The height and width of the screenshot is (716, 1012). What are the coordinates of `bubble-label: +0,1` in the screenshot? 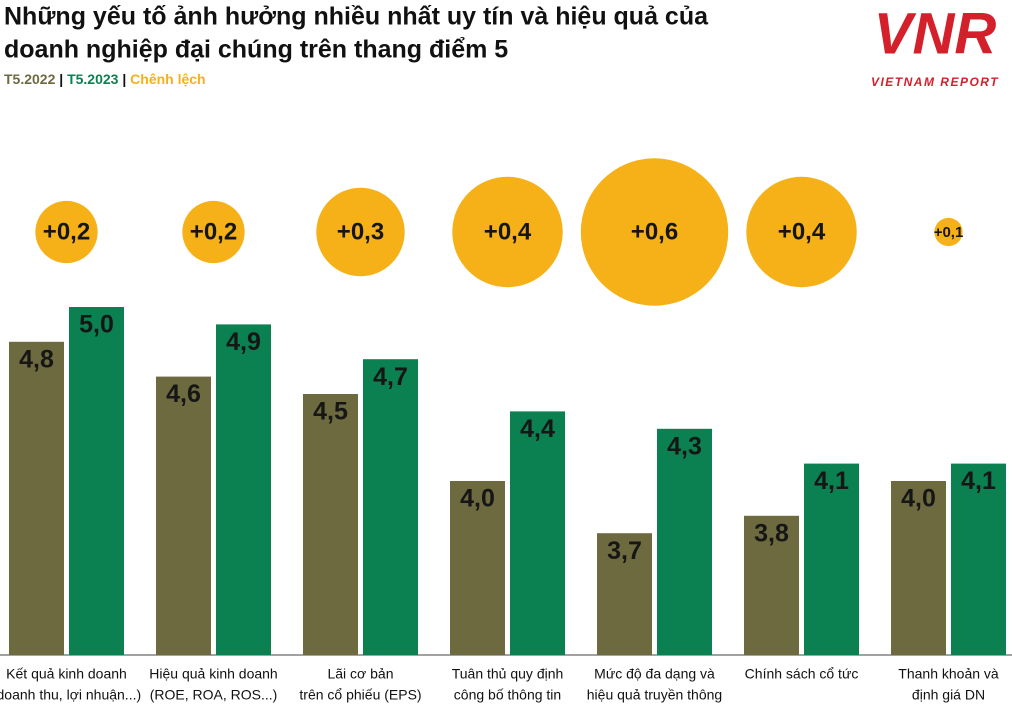 It's located at (949, 232).